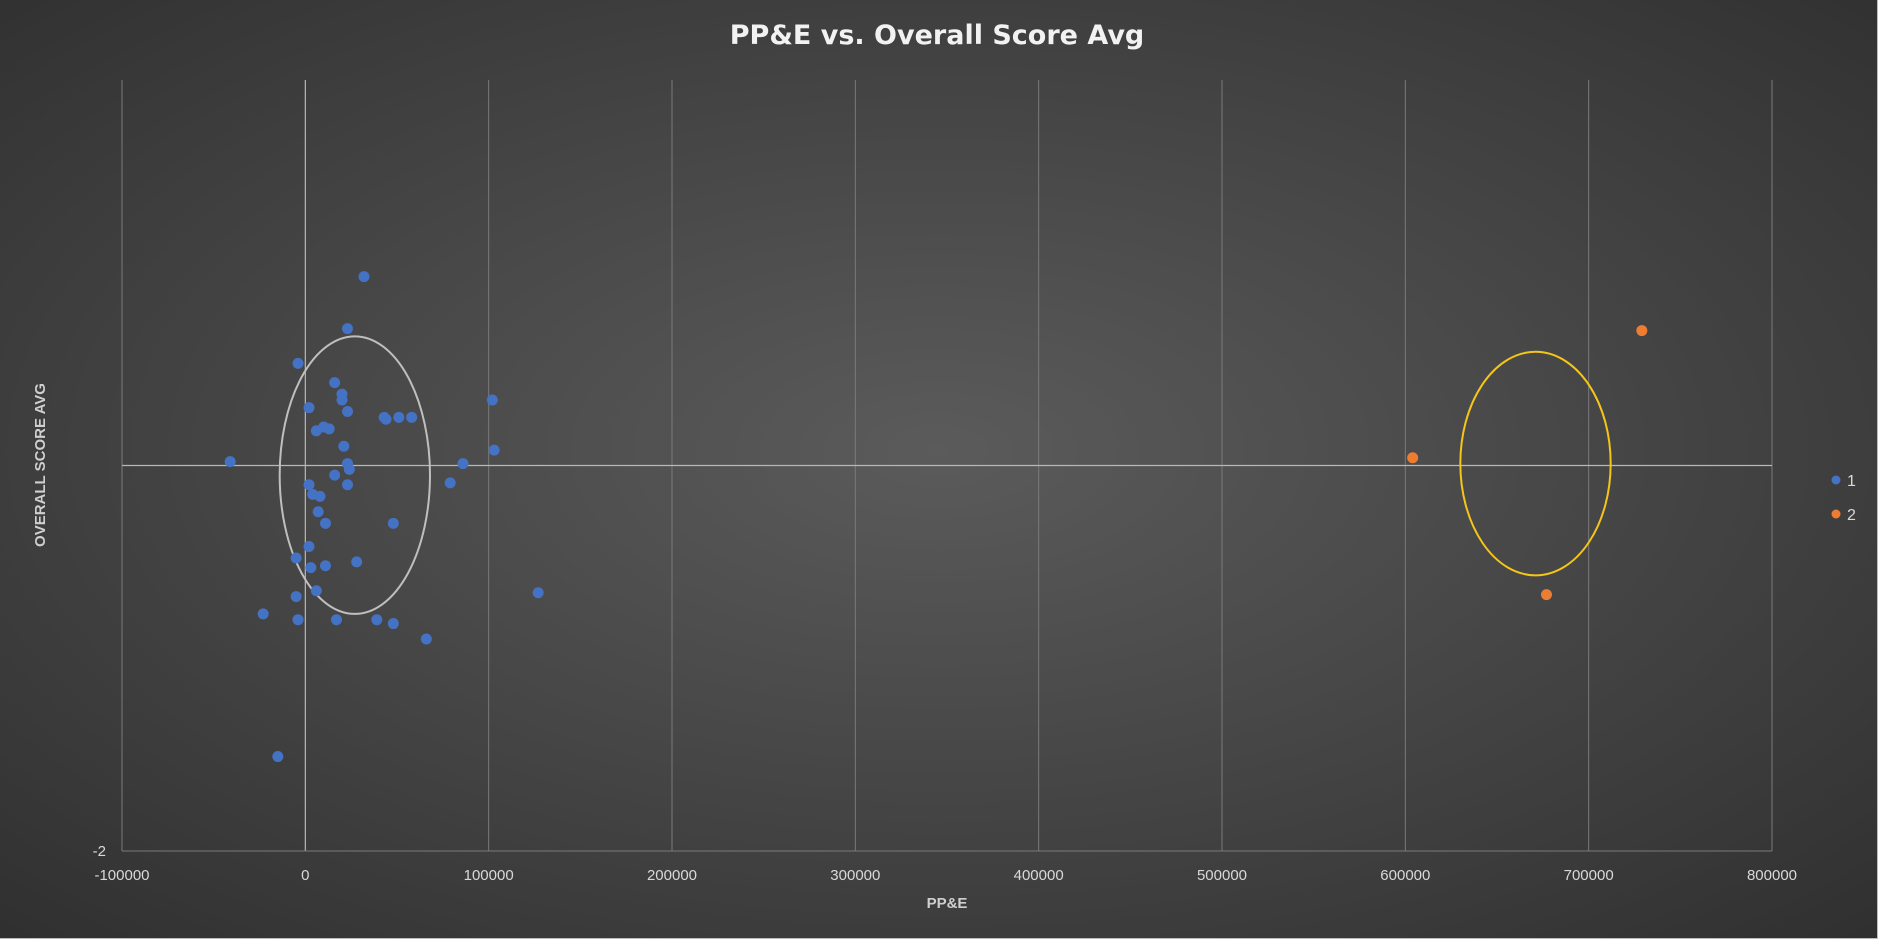  I want to click on x-tick-label: 300000, so click(855, 875).